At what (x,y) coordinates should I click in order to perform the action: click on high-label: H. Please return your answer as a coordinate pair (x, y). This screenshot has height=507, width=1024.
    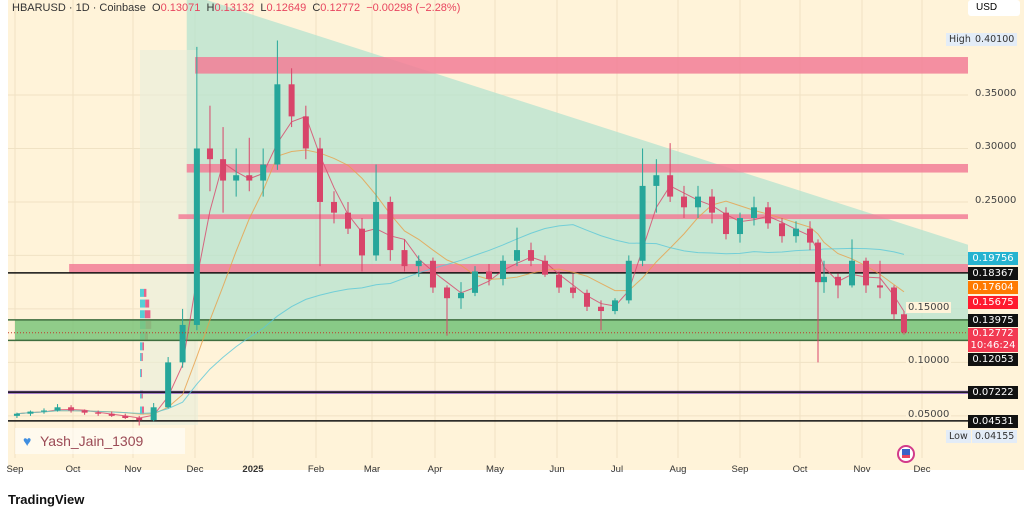
    Looking at the image, I should click on (210, 8).